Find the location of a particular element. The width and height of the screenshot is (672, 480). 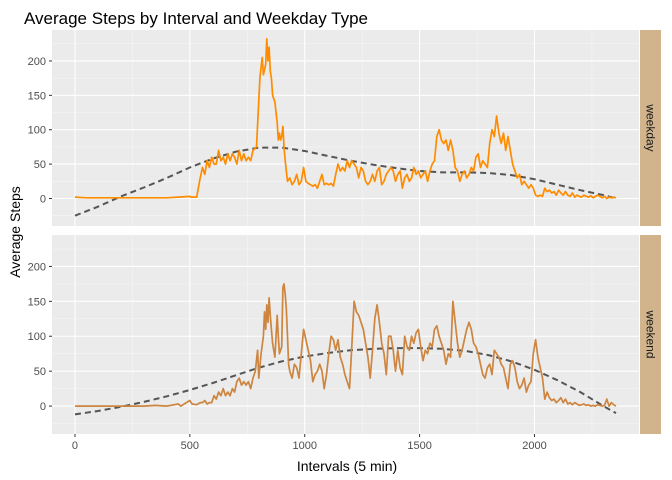

x-tick-label: 0 is located at coordinates (75, 446).